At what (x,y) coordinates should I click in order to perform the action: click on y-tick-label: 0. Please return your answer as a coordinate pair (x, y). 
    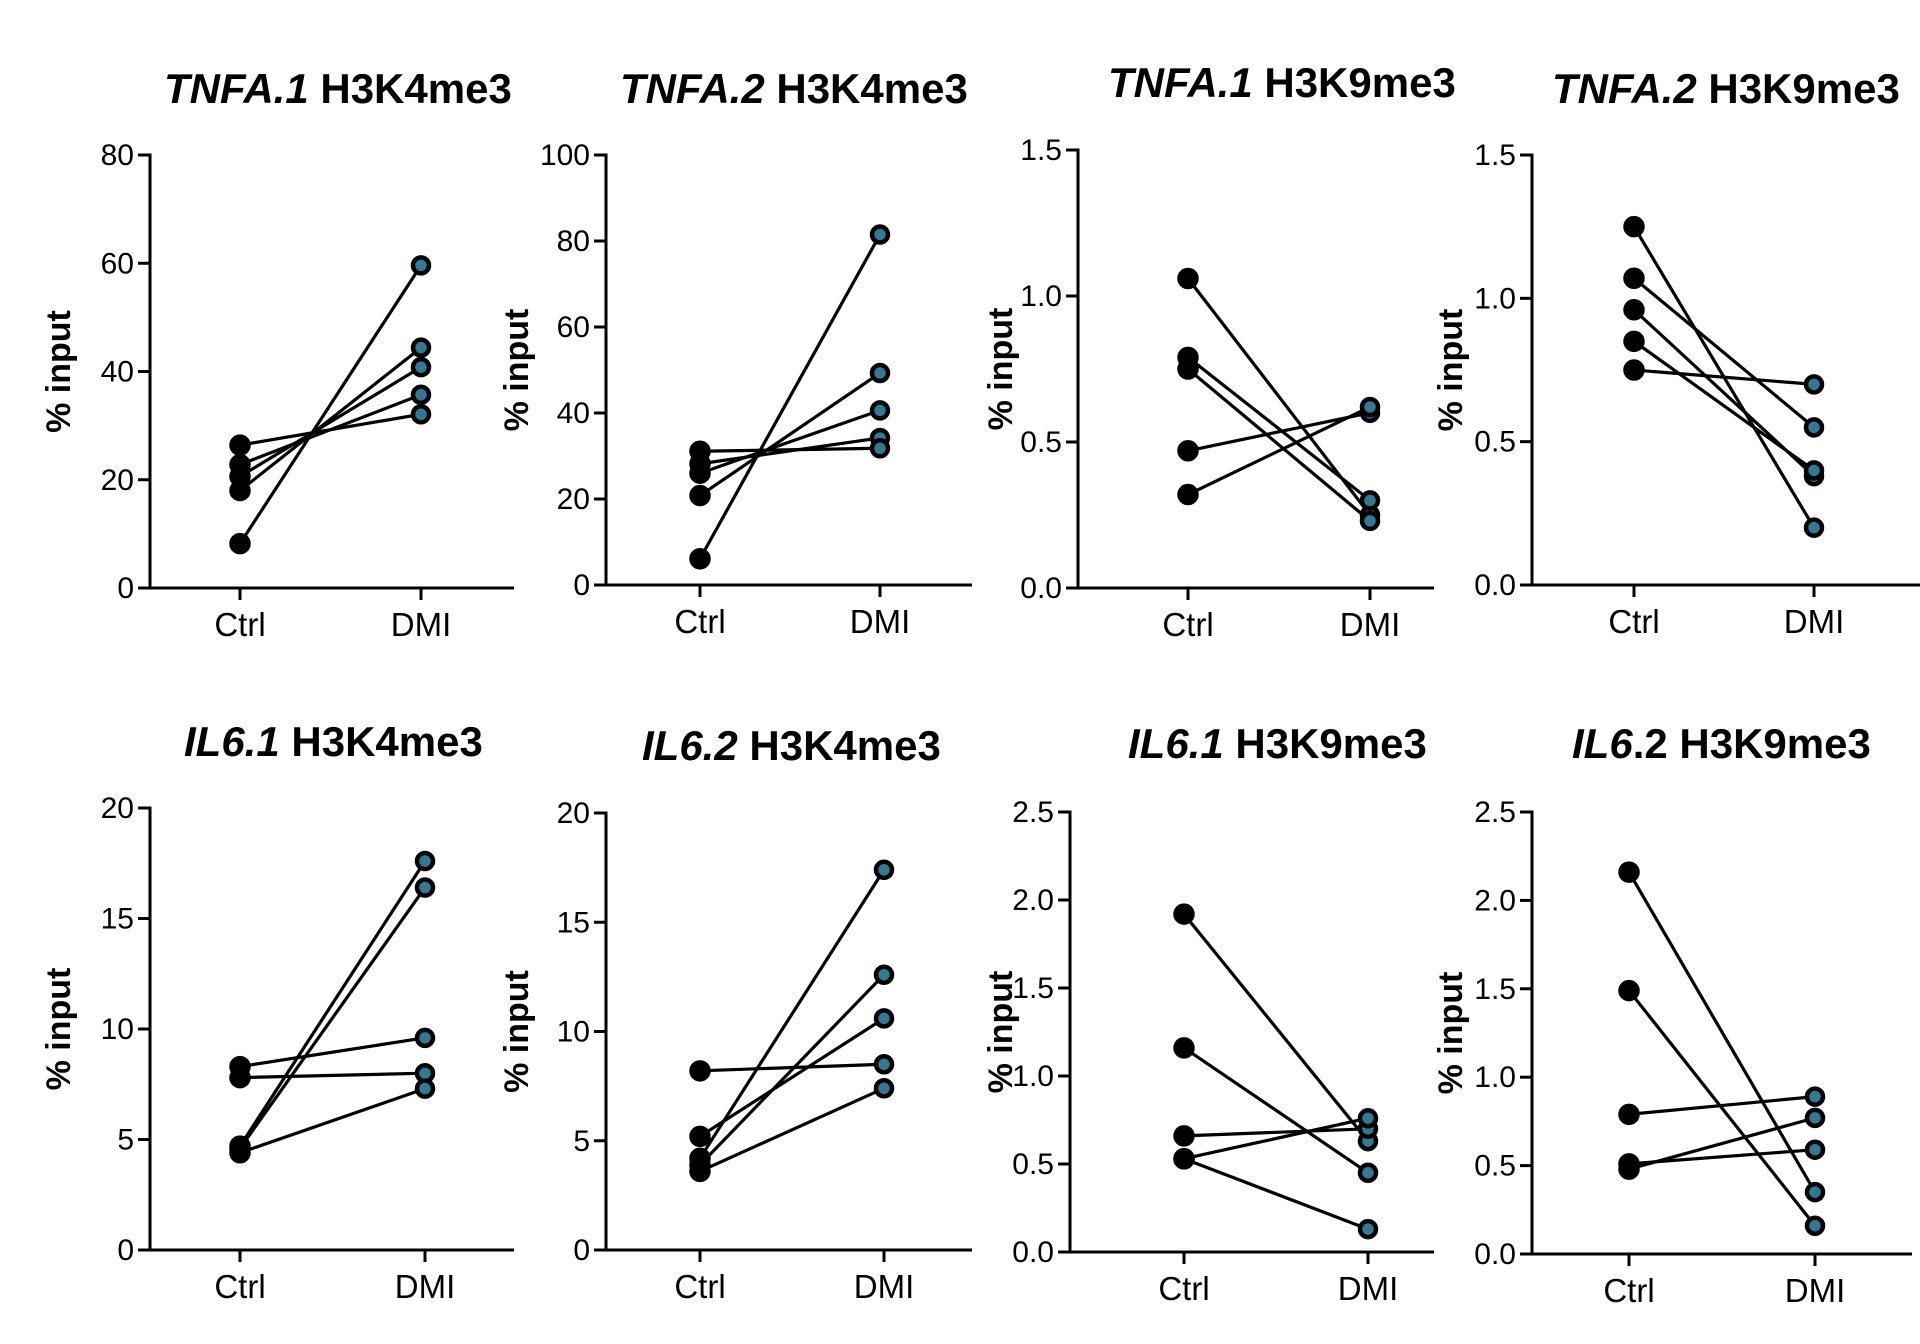
    Looking at the image, I should click on (125, 1250).